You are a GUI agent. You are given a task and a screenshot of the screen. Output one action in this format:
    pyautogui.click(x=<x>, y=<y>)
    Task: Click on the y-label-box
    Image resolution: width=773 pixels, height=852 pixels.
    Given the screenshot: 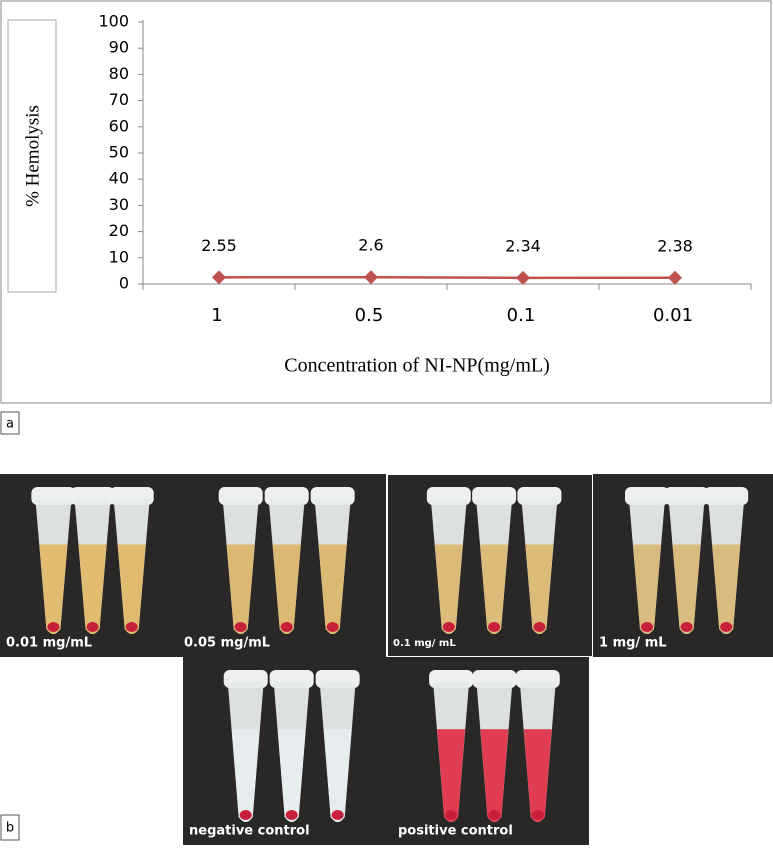 What is the action you would take?
    pyautogui.click(x=32, y=156)
    